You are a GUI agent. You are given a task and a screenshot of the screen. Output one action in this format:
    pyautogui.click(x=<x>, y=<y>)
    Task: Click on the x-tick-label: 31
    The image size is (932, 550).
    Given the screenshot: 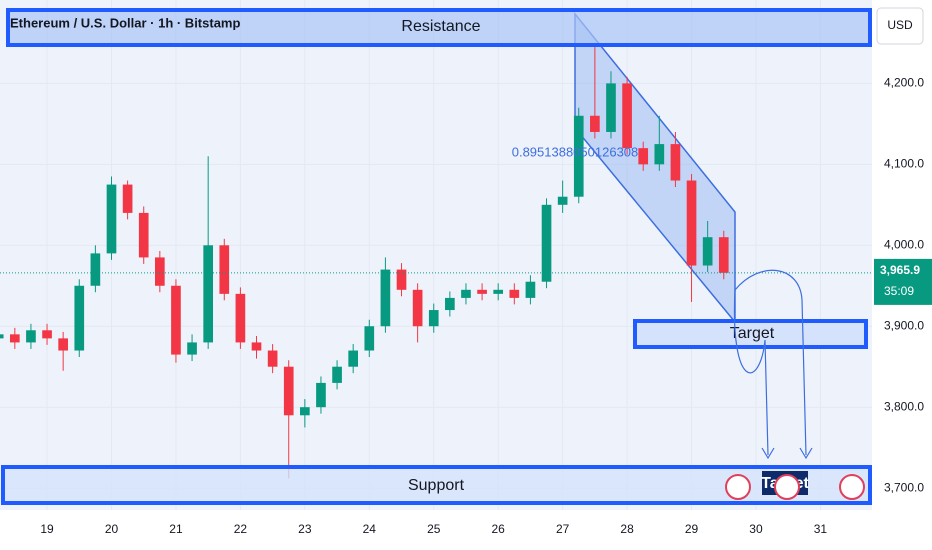 What is the action you would take?
    pyautogui.click(x=821, y=529)
    